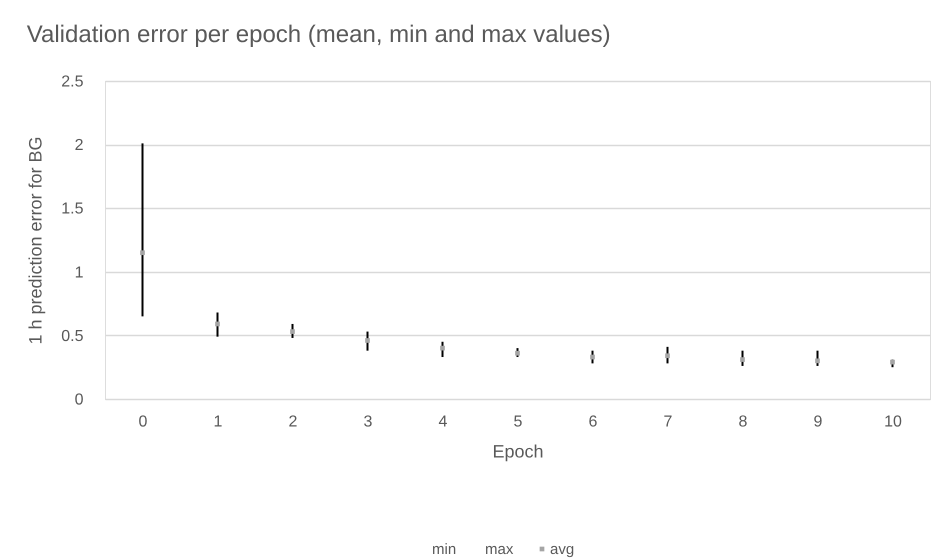 The width and height of the screenshot is (943, 559). What do you see at coordinates (79, 145) in the screenshot?
I see `y-tick-label: 2` at bounding box center [79, 145].